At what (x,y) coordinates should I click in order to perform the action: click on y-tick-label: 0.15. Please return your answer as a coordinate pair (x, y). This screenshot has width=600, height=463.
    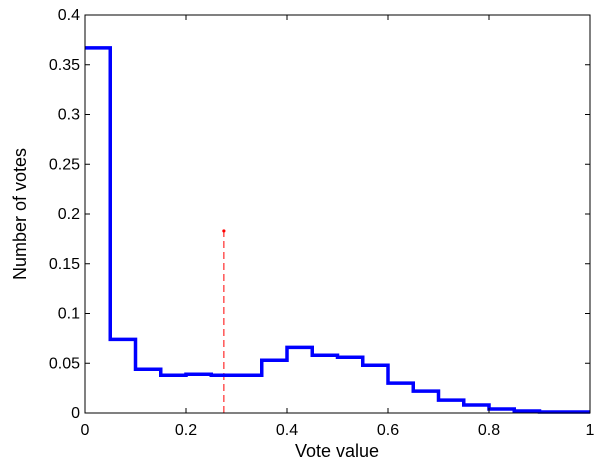
    Looking at the image, I should click on (64, 264).